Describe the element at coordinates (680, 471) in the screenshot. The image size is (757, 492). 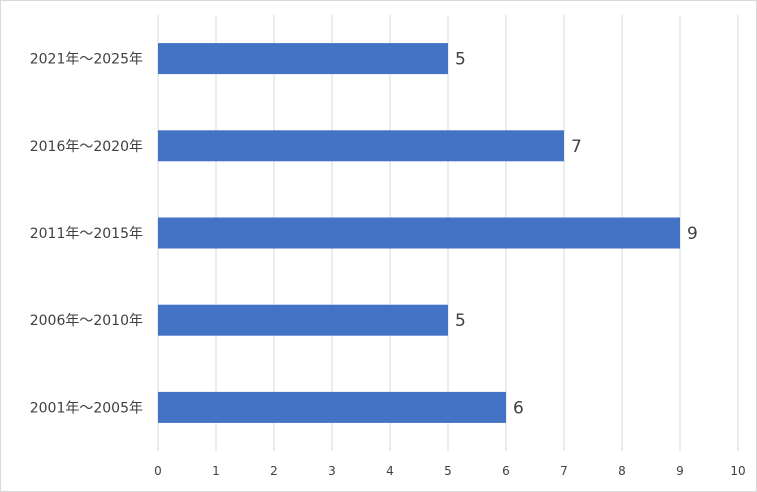
I see `x-tick-label: 9` at that location.